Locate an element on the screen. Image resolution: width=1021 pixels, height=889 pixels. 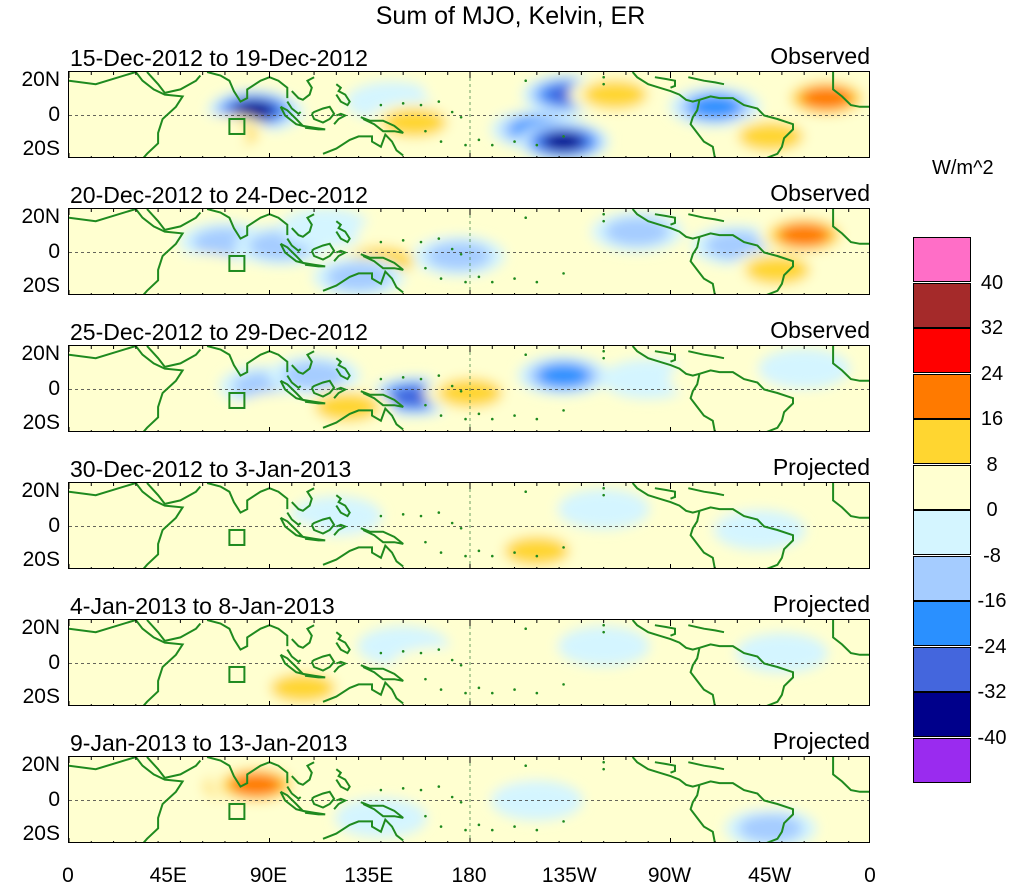
panel-kind-label: Observed is located at coordinates (820, 193).